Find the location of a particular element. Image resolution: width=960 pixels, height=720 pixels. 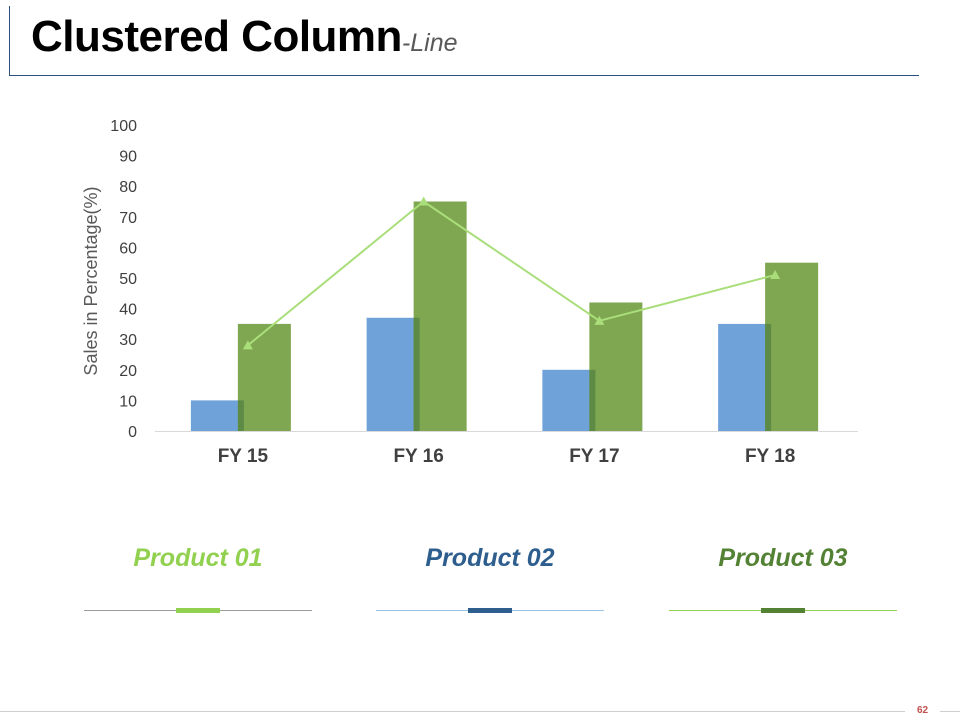

y-tick-label: 80 is located at coordinates (128, 187).